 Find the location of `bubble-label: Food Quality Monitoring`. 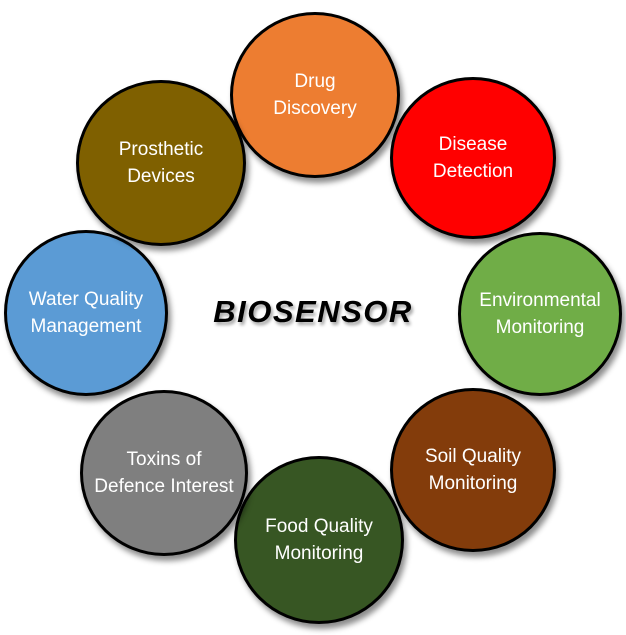

bubble-label: Food Quality Monitoring is located at coordinates (319, 540).